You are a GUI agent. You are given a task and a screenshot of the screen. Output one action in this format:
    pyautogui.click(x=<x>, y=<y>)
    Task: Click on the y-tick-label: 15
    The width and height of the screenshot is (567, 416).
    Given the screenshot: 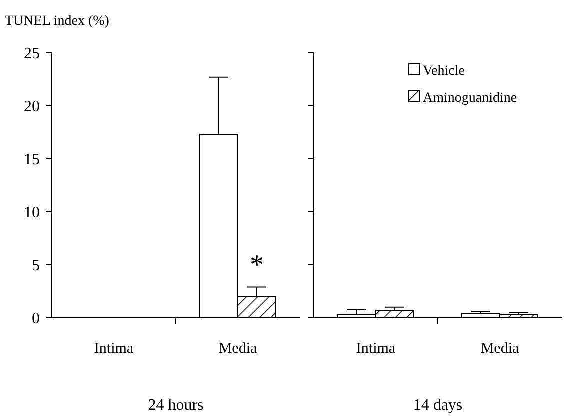 What is the action you would take?
    pyautogui.click(x=32, y=160)
    